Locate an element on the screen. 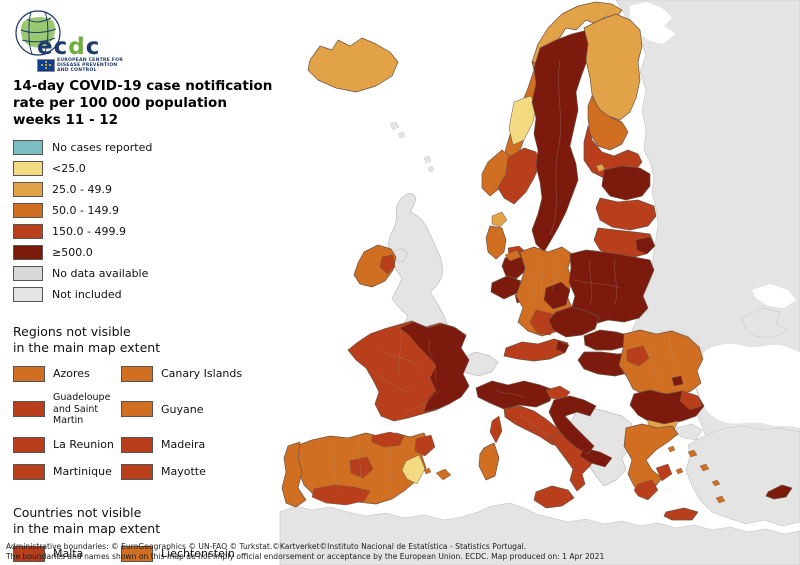 This screenshot has width=800, height=565. map-region-estonia is located at coordinates (626, 183).